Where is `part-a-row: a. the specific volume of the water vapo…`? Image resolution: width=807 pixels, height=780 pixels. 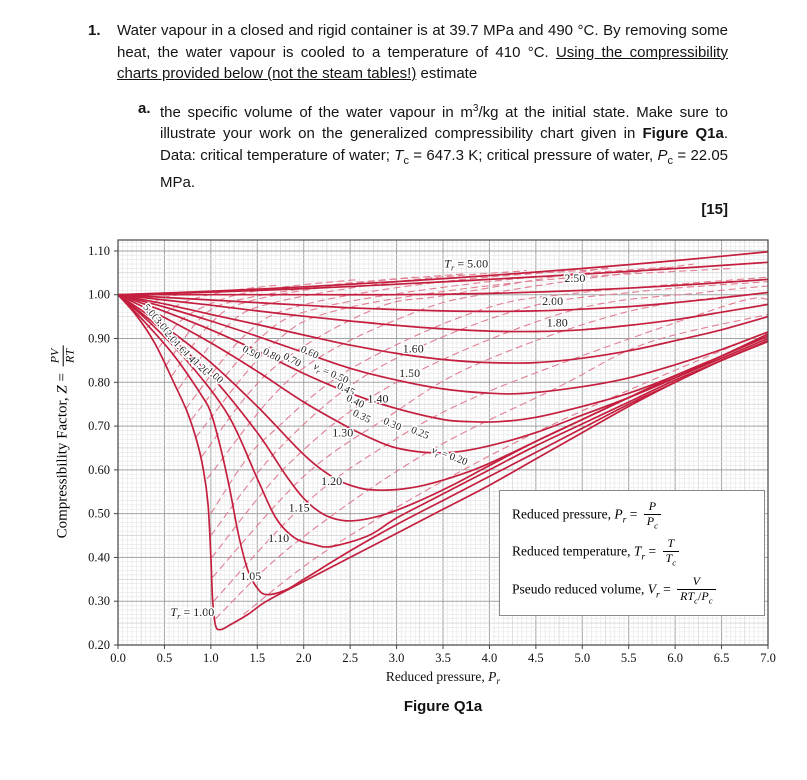
part-a-row: a. the specific volume of the water vapo… is located at coordinates (433, 146).